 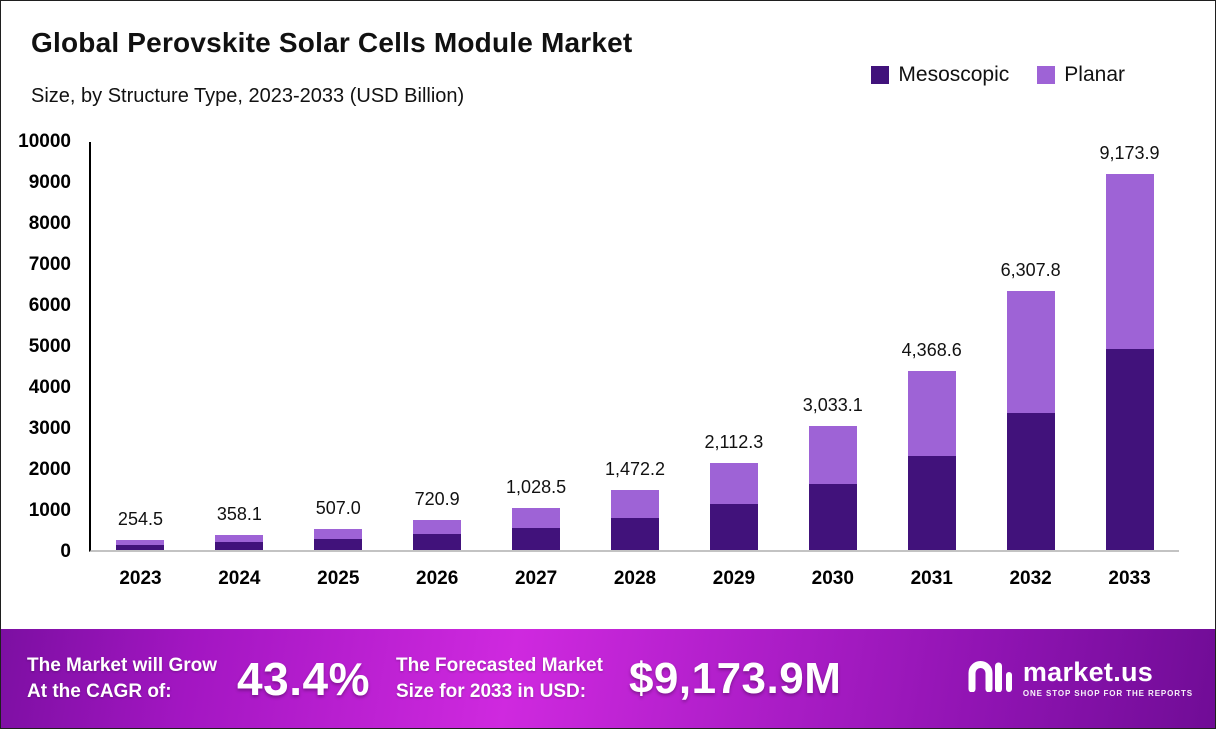 I want to click on y-tick-label: 9000, so click(x=49, y=182).